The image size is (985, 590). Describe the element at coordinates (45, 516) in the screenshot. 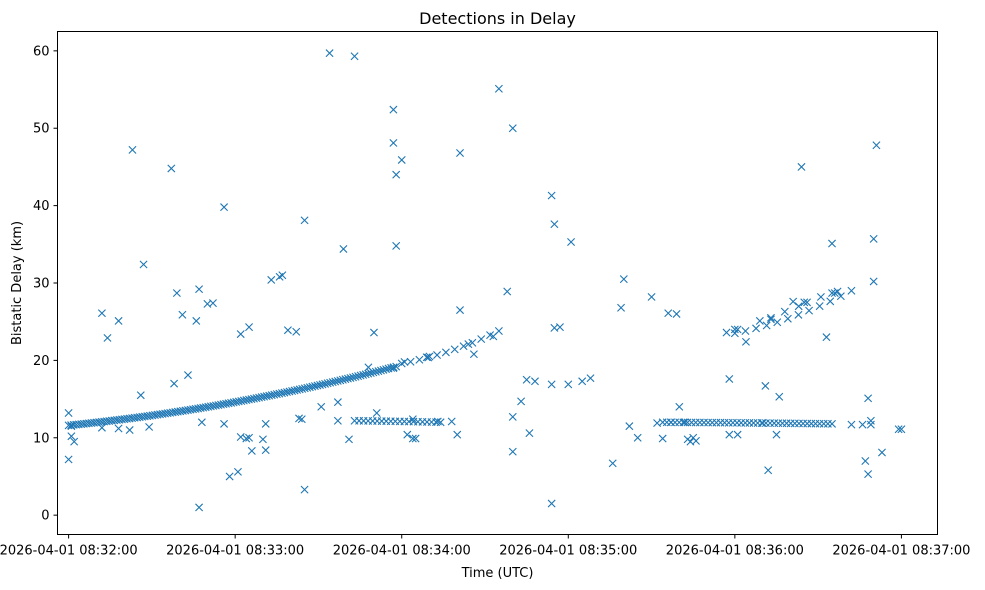

I see `y-tick-label: 0` at that location.